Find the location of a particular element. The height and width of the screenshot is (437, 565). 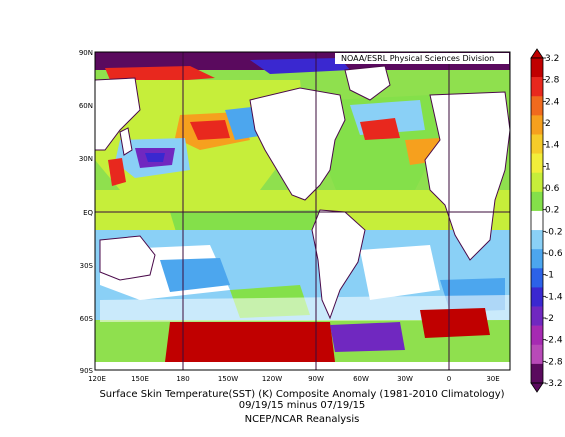

lon-label-150w: 150W is located at coordinates (228, 379).